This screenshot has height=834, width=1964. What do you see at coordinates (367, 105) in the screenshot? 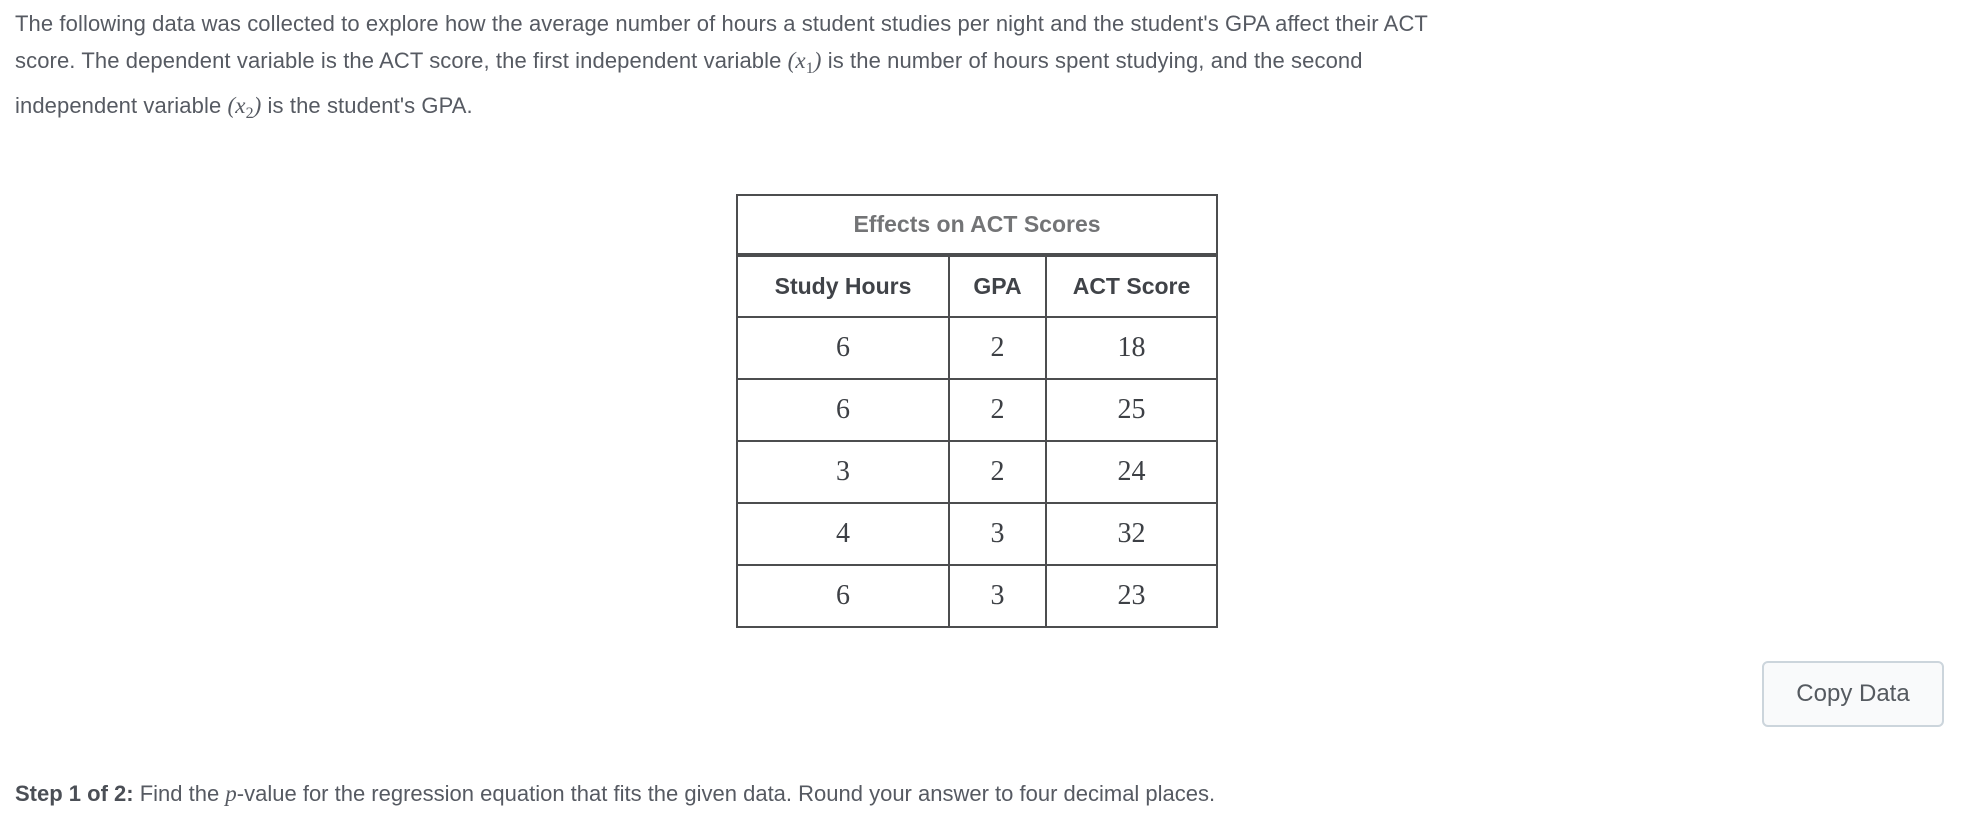
I see `problem-text: is the student's GPA.` at bounding box center [367, 105].